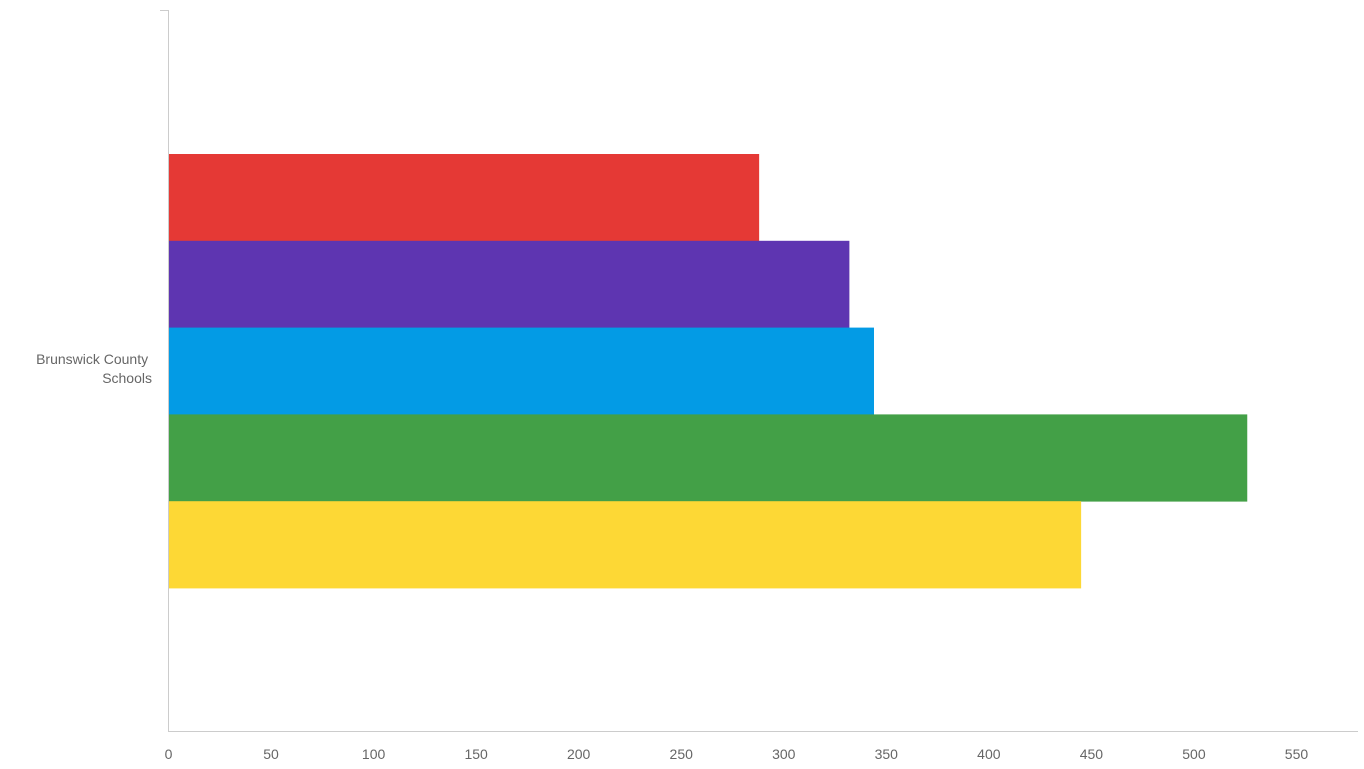 Image resolution: width=1364 pixels, height=769 pixels. I want to click on x-tick-label: 150, so click(476, 754).